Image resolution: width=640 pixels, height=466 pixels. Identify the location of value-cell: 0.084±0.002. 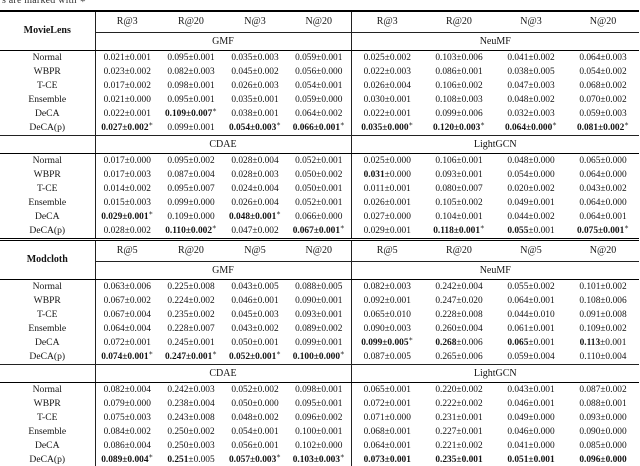
(127, 432).